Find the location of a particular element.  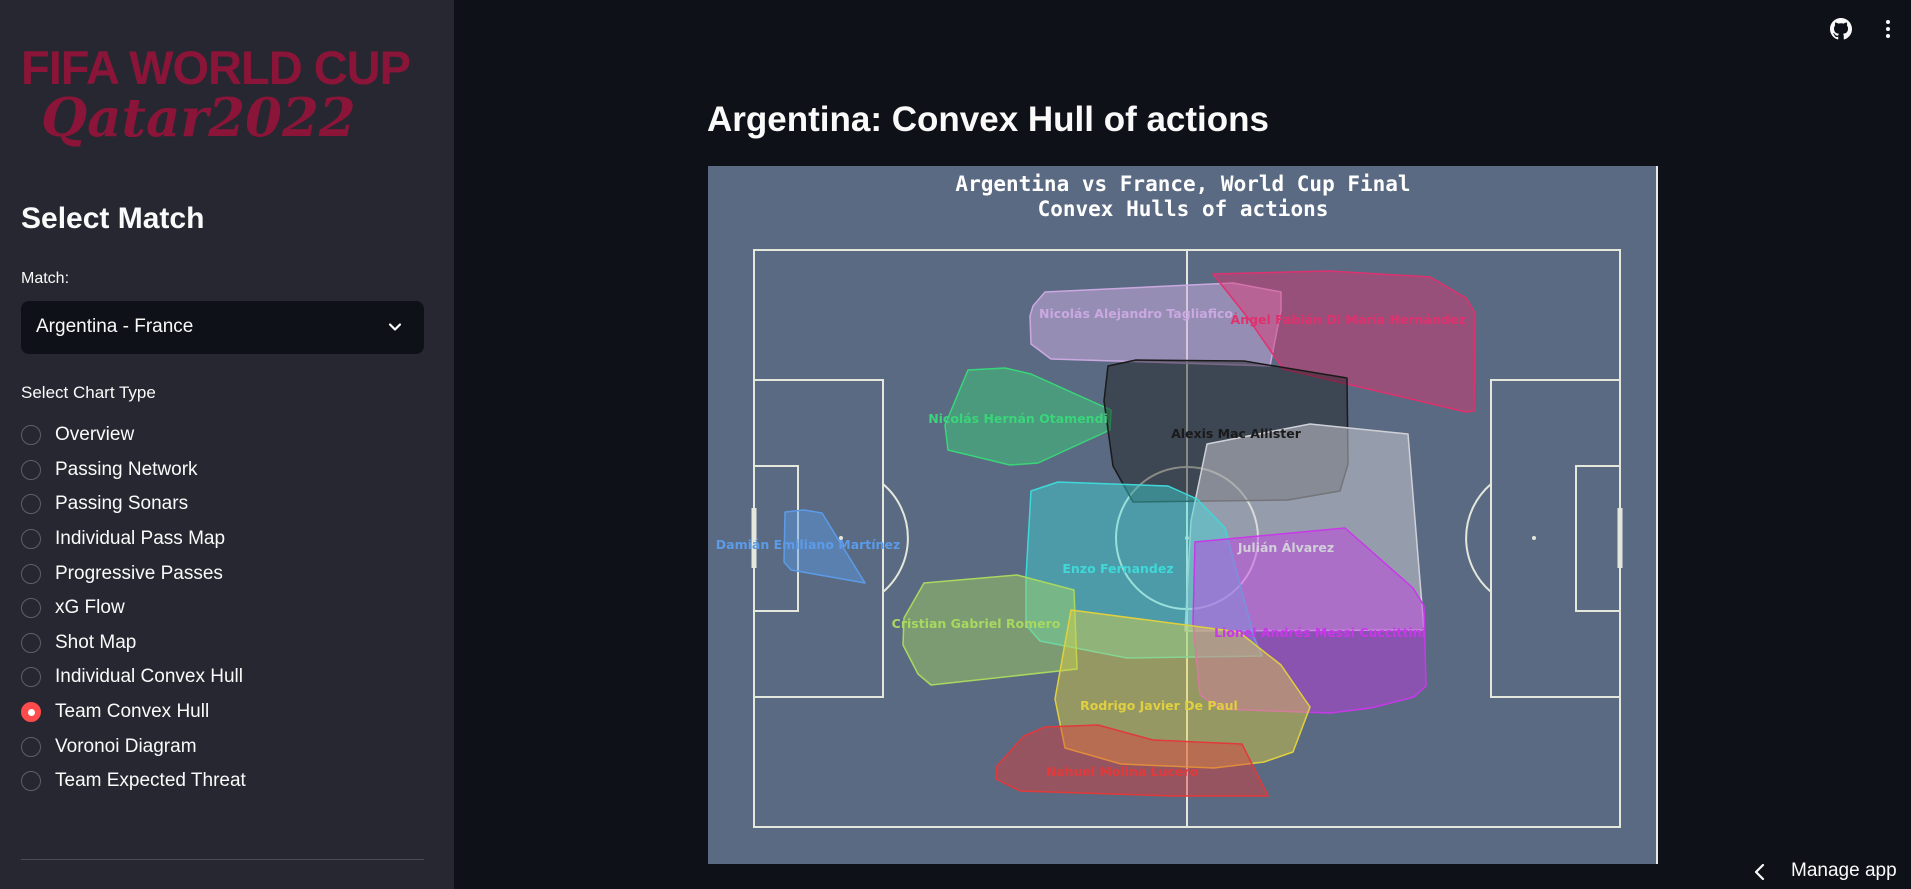

manage-app-button: Manage app is located at coordinates (1844, 870).